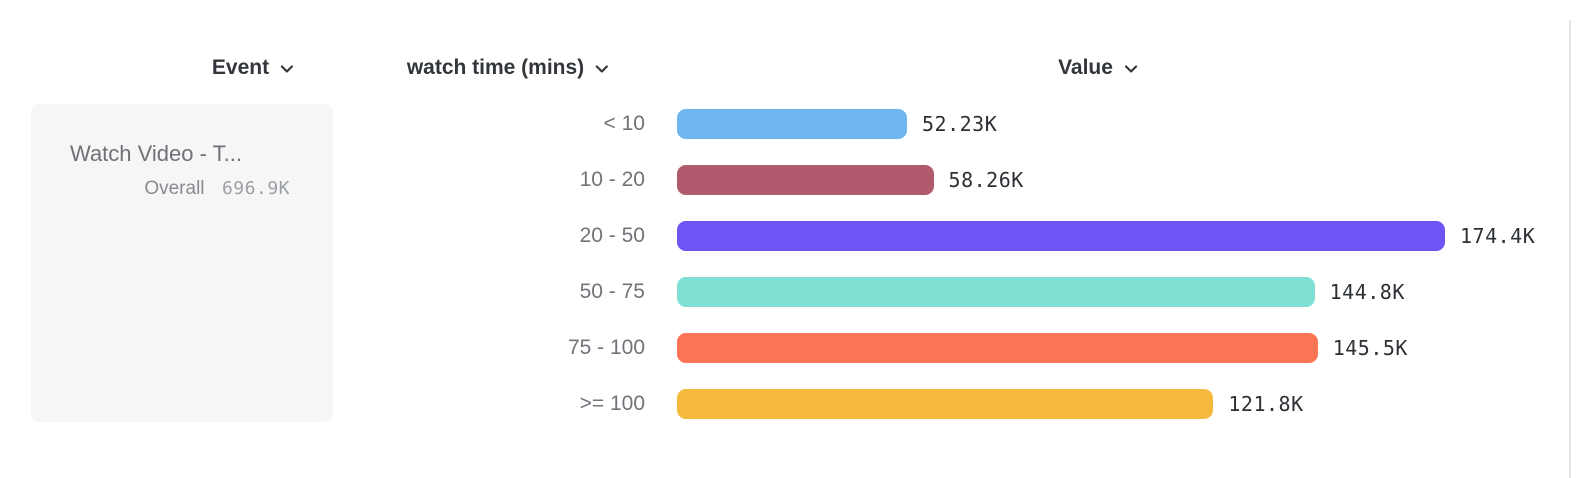 This screenshot has height=478, width=1584. I want to click on segment-label: 20 - 50, so click(612, 235).